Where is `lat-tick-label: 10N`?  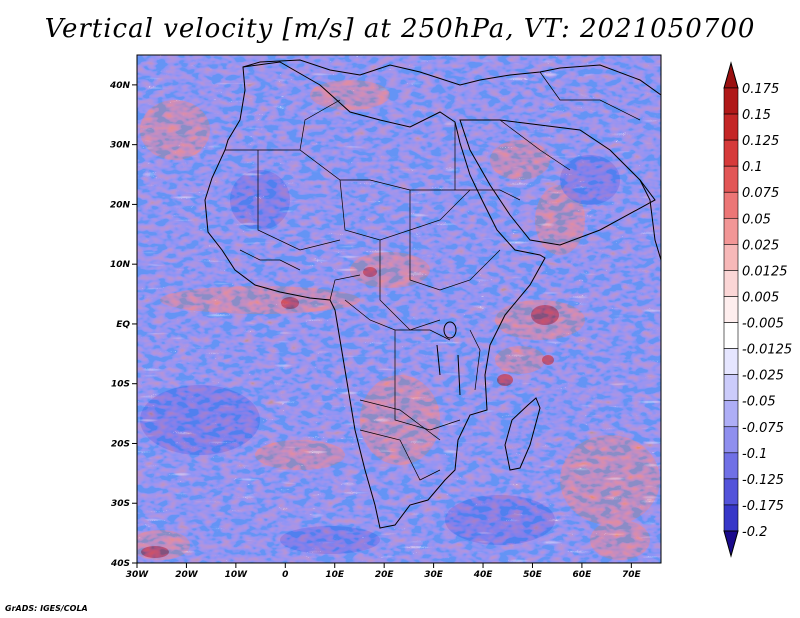
lat-tick-label: 10N is located at coordinates (120, 265).